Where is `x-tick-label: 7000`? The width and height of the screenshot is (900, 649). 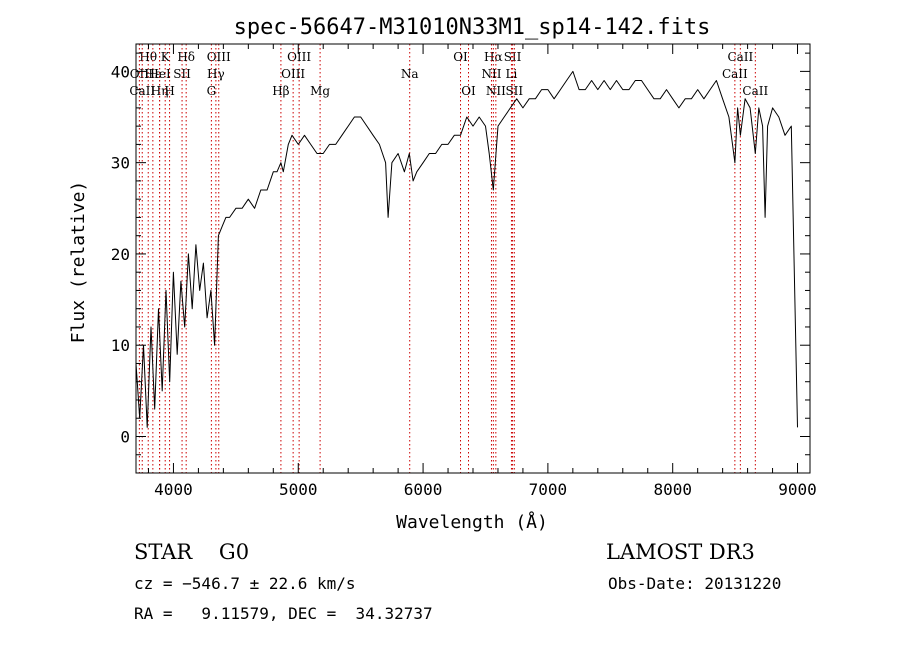
x-tick-label: 7000 is located at coordinates (548, 489).